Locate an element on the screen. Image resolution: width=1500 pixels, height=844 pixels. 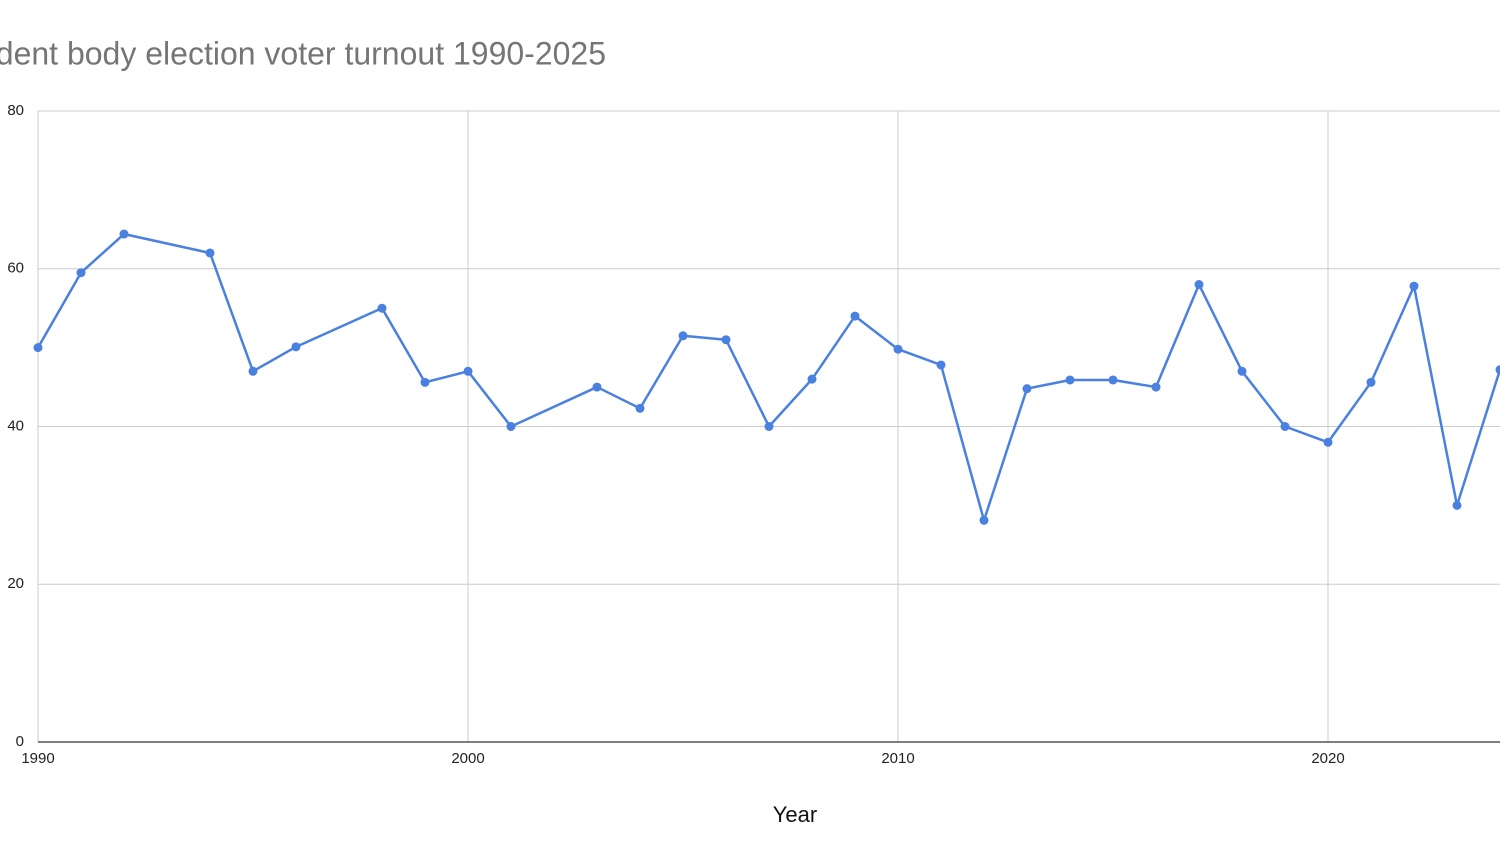
y-tick-label: 0 is located at coordinates (20, 741).